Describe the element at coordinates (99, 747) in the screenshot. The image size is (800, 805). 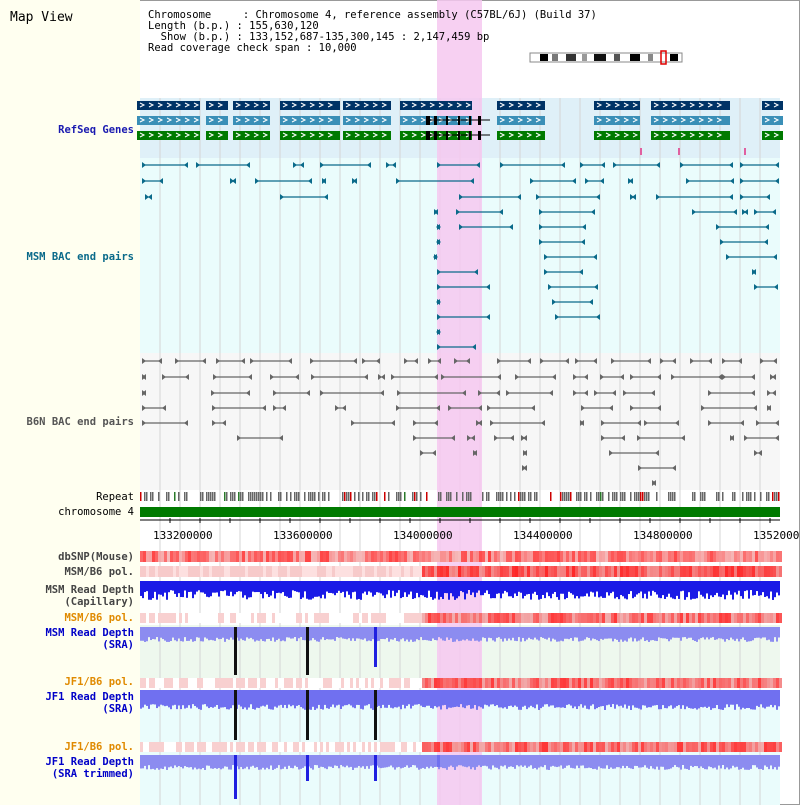
I see `track-label-jf1-b6-pol-2: JF1/B6 pol.` at that location.